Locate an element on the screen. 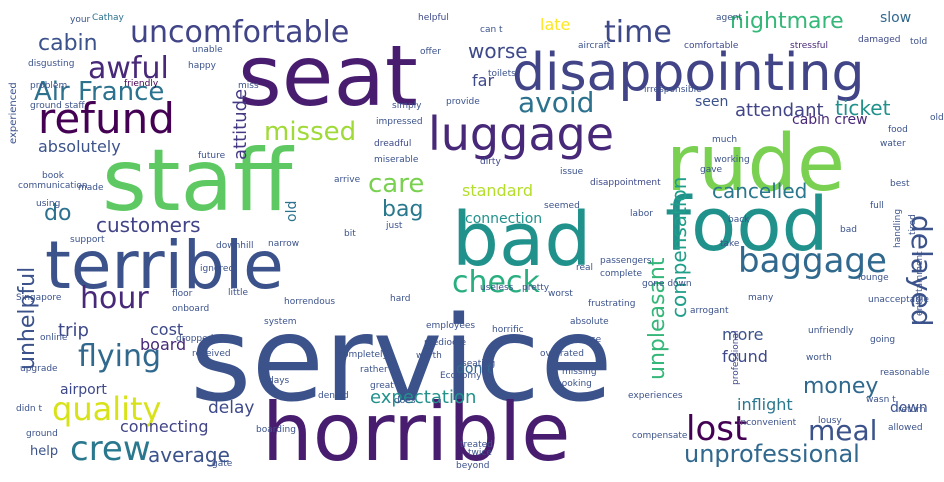  word-suitcase: suitcase is located at coordinates (583, 340).